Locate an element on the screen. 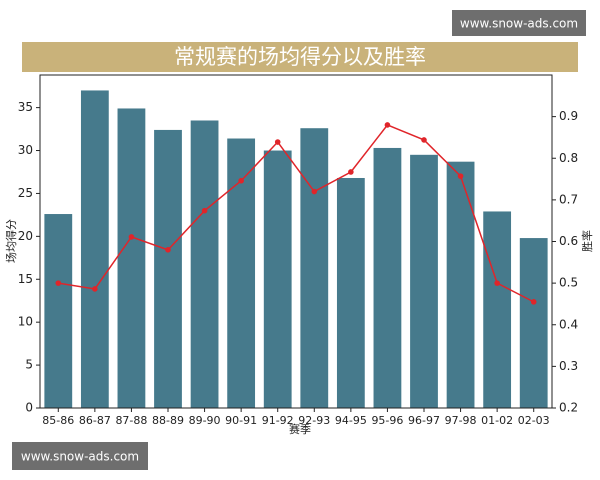  x-tick-label: 94-95 is located at coordinates (351, 420).